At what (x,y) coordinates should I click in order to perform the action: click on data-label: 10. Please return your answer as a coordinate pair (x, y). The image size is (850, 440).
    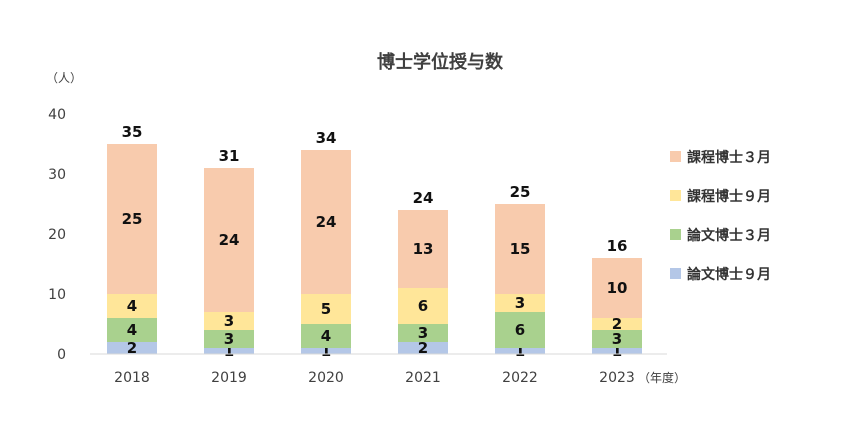
    Looking at the image, I should click on (617, 288).